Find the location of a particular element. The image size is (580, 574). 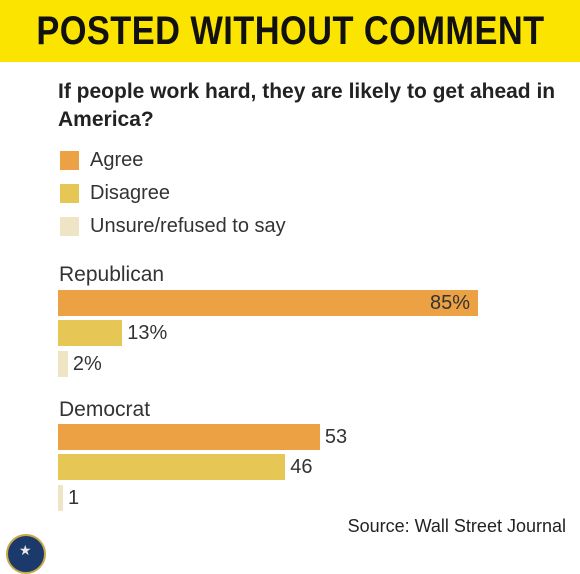

legend-item: Unsure/refused to say is located at coordinates (173, 226).